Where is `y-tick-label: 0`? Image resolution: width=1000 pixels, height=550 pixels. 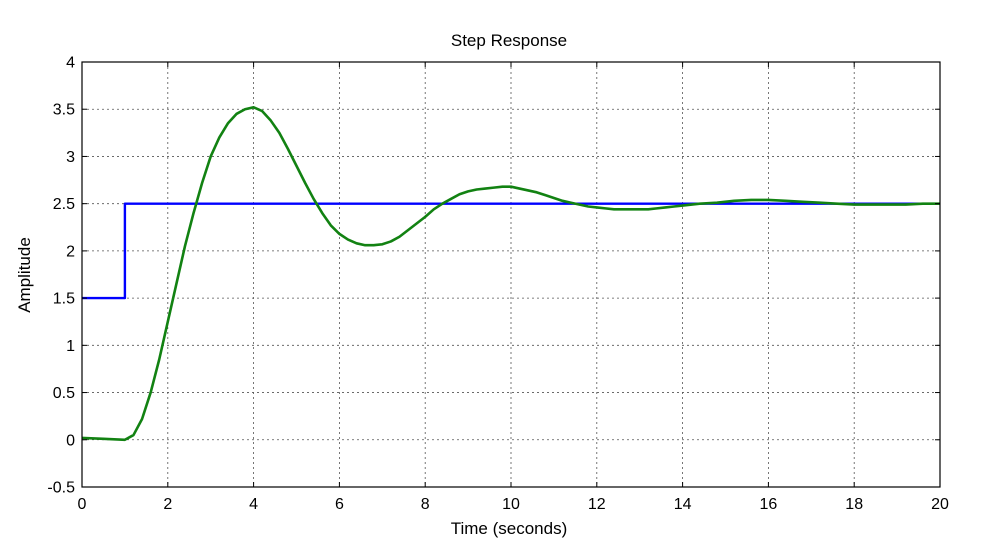 y-tick-label: 0 is located at coordinates (70, 440).